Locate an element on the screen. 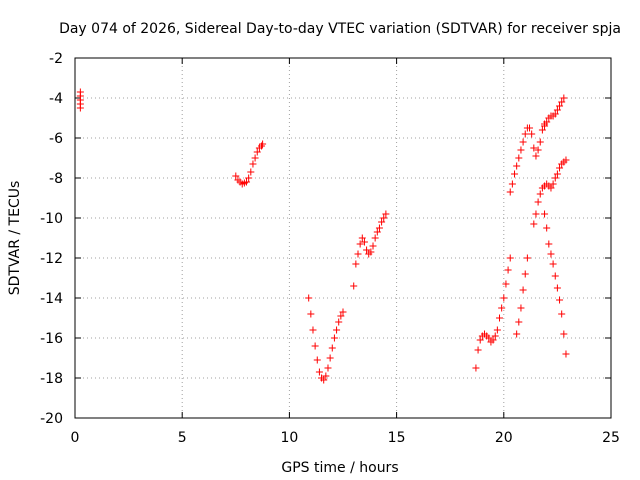 Image resolution: width=640 pixels, height=480 pixels. x-tick-label: 20 is located at coordinates (504, 438).